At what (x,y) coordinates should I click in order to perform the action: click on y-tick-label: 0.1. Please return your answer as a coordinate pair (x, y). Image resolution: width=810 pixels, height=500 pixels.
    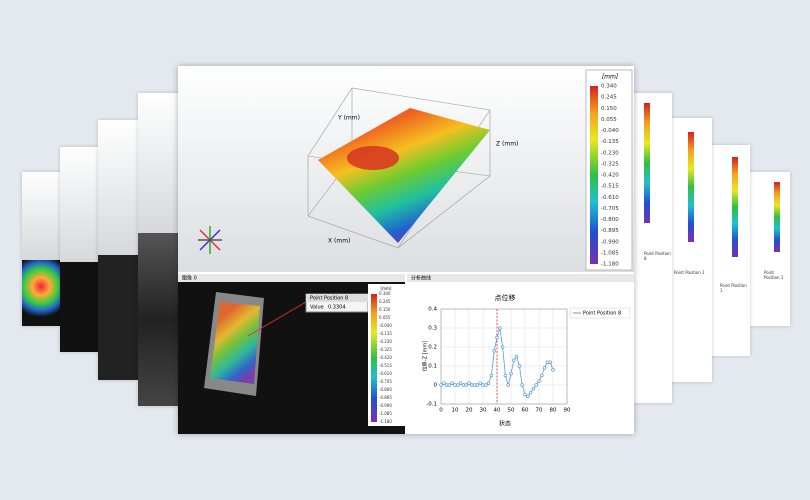
    Looking at the image, I should click on (432, 367).